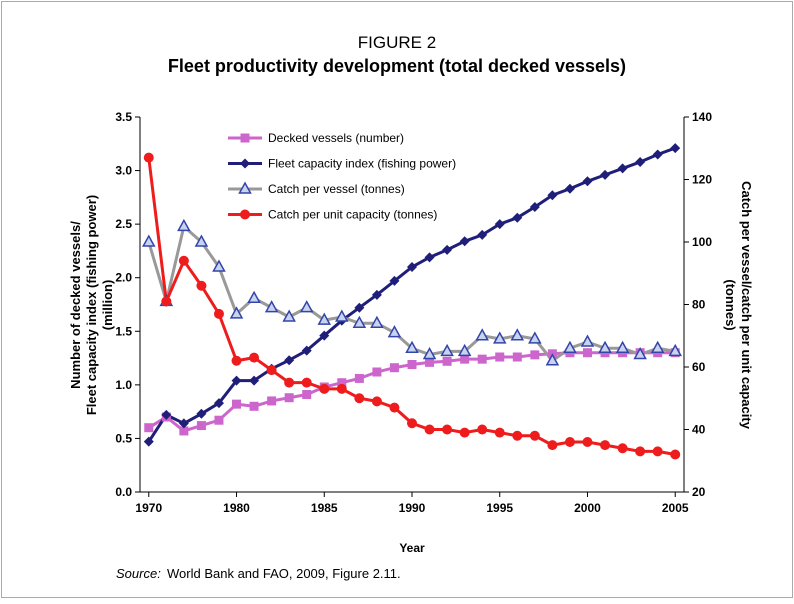 The image size is (794, 604). What do you see at coordinates (362, 164) in the screenshot?
I see `legend-label: Fleet capacity index (fishing power)` at bounding box center [362, 164].